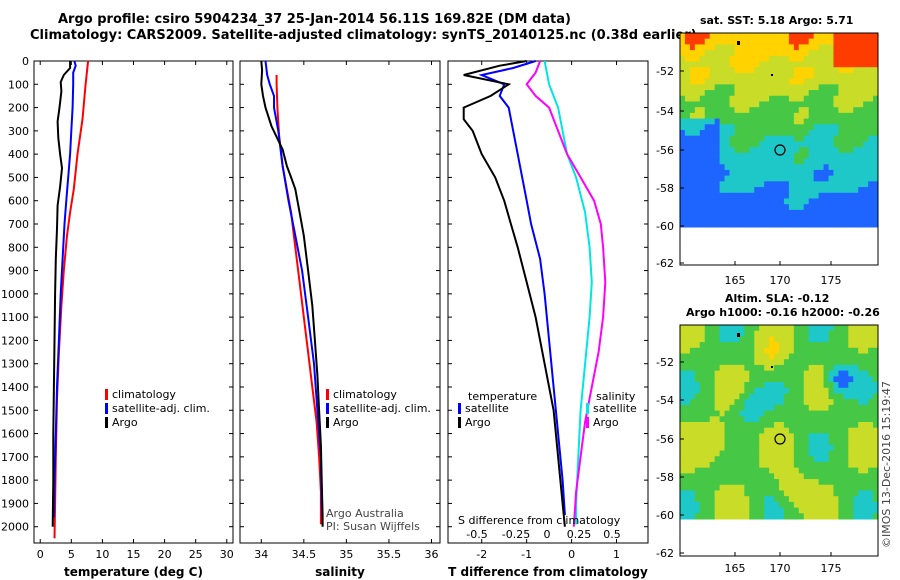 This screenshot has width=900, height=580. What do you see at coordinates (15, 457) in the screenshot?
I see `ytick-label: 1700` at bounding box center [15, 457].